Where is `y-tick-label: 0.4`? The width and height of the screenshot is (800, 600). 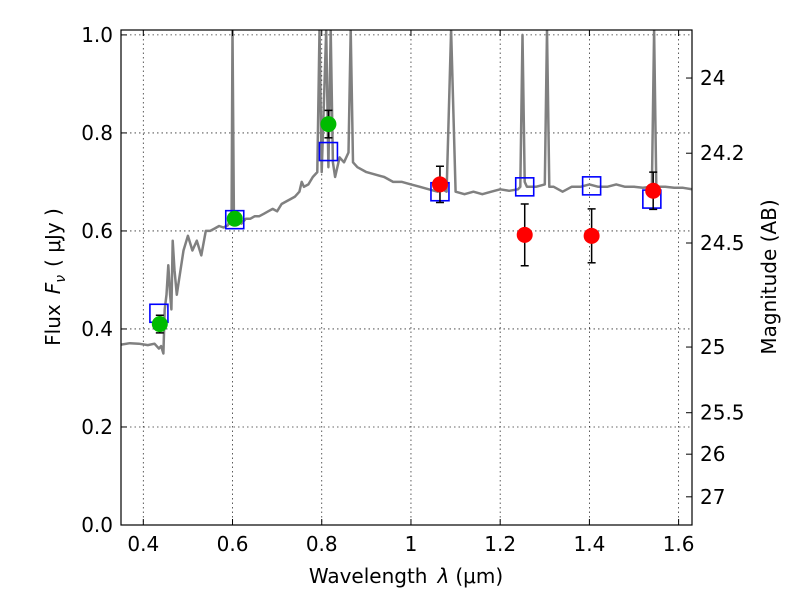
y-tick-label: 0.4 is located at coordinates (97, 329).